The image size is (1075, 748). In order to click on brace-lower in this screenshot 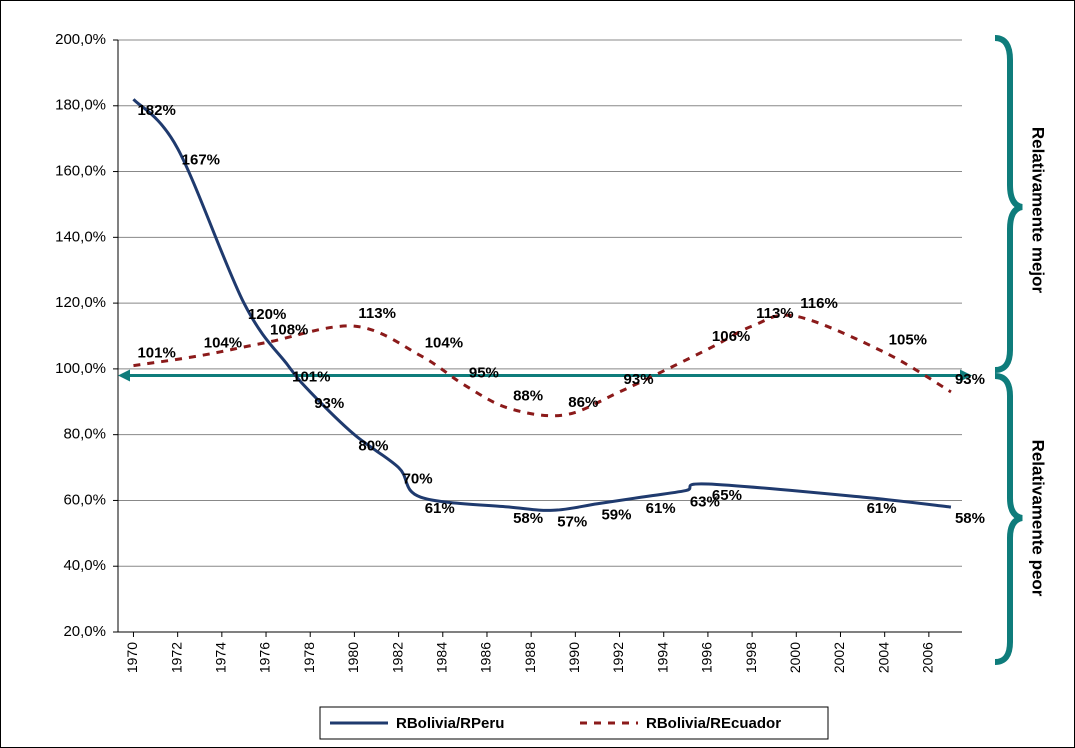, I will do `click(1008, 519)`.